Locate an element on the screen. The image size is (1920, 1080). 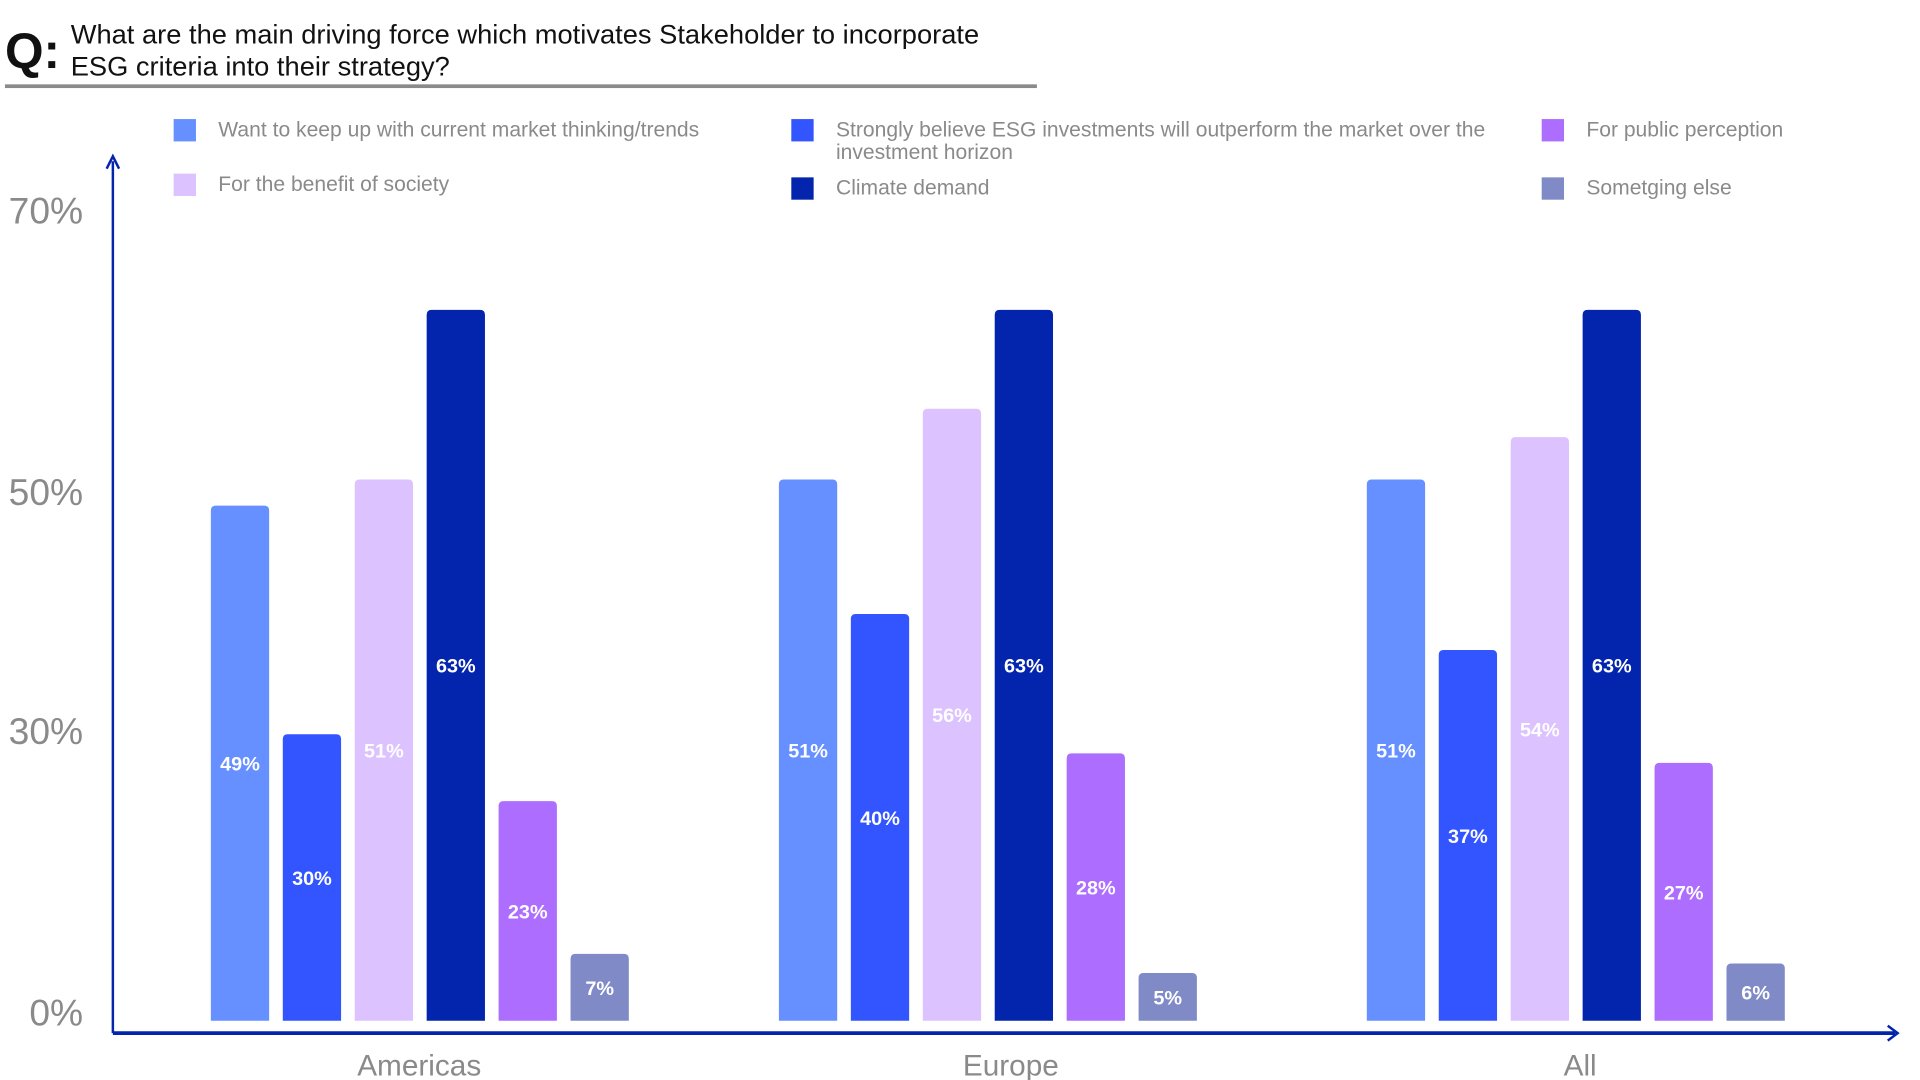
bar-value-label: 40% is located at coordinates (880, 819).